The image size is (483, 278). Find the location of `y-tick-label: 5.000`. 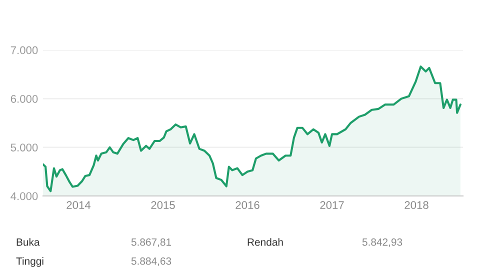

y-tick-label: 5.000 is located at coordinates (24, 148).